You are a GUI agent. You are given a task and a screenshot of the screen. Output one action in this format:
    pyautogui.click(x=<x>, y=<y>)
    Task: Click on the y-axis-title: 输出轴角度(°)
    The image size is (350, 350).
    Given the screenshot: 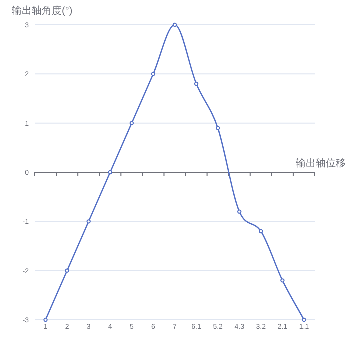 What is the action you would take?
    pyautogui.click(x=42, y=11)
    